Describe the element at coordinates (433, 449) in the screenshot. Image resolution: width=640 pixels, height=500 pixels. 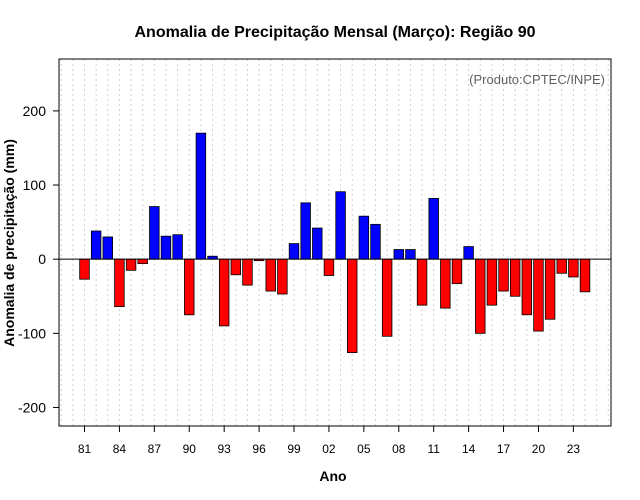
I see `x-tick-label: 11` at that location.